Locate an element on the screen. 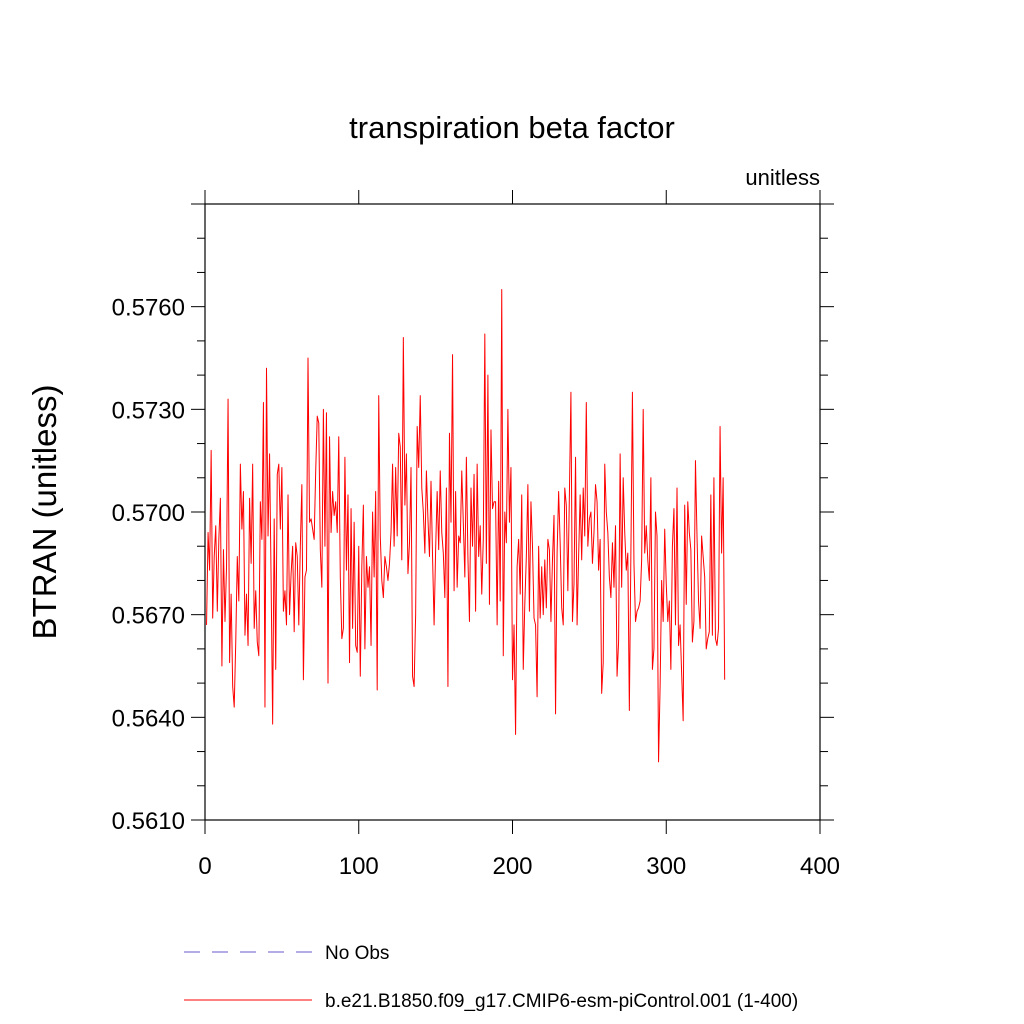  x-tick-label: 0 is located at coordinates (204, 866).